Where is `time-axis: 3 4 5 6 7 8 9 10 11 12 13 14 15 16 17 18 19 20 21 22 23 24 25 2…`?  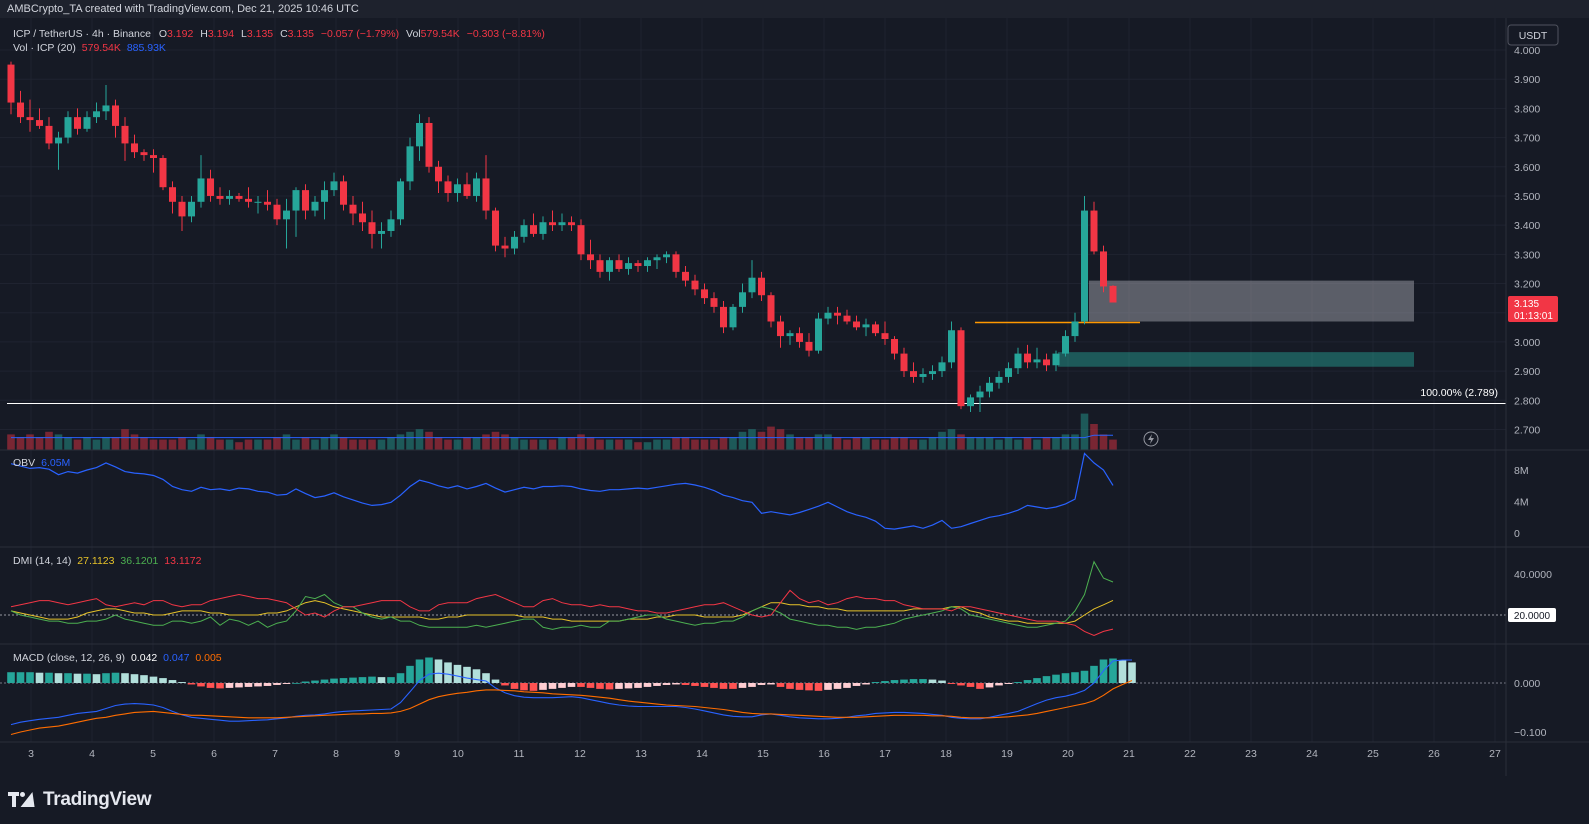
time-axis: 3 4 5 6 7 8 9 10 11 12 13 14 15 16 17 18 19 20 21 22 23 24 25 2… is located at coordinates (764, 754).